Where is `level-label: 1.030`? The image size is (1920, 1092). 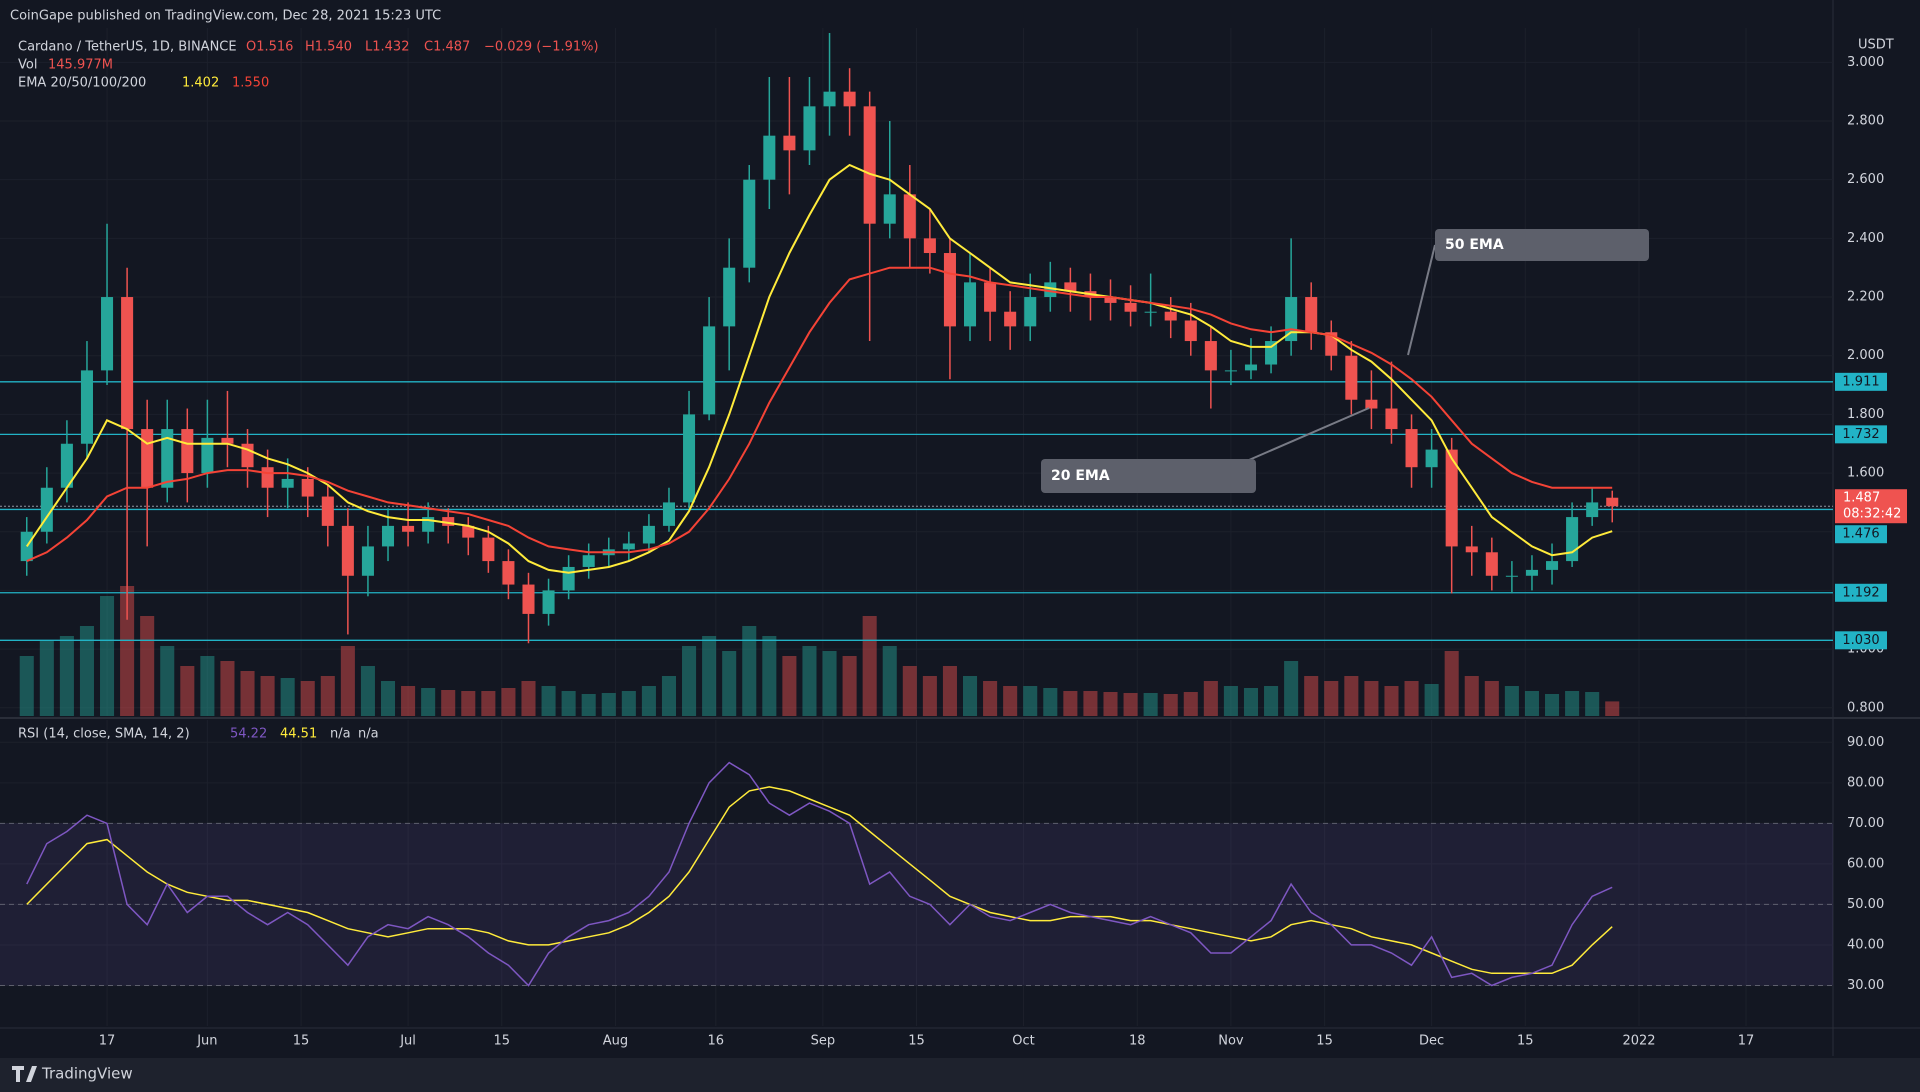 level-label: 1.030 is located at coordinates (1860, 640).